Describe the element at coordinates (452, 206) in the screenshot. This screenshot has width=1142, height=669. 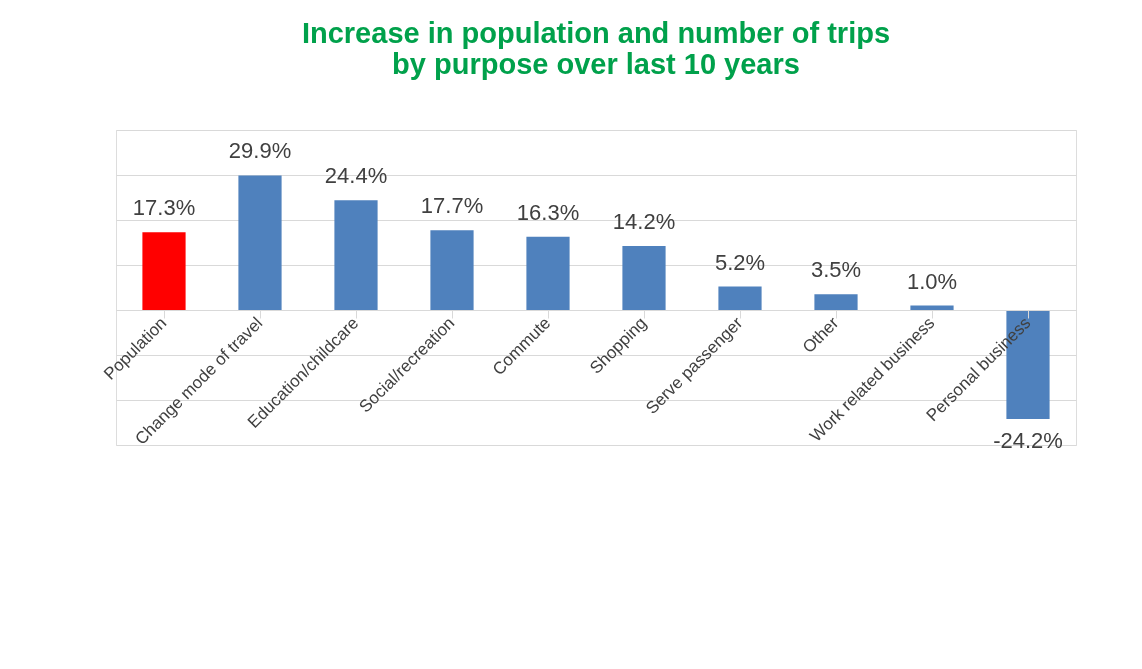
I see `data-label: 17.7%` at that location.